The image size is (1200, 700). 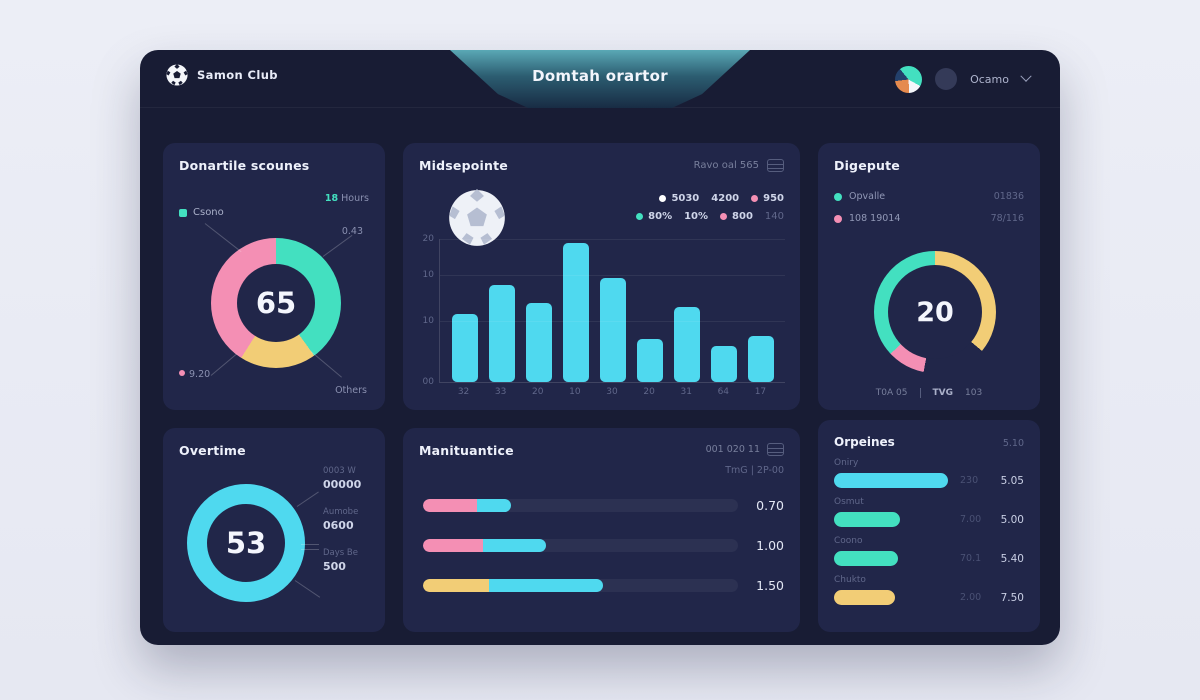 I want to click on collapse-icon, so click(x=775, y=449).